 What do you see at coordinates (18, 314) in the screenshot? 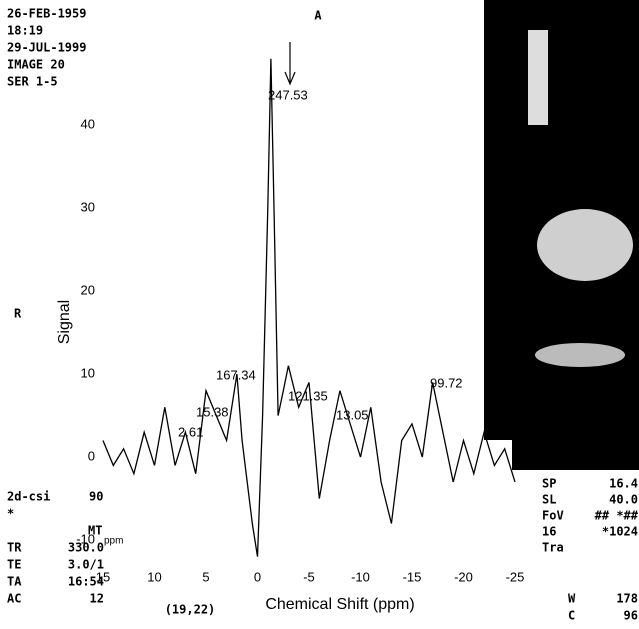
I see `orientation-left: R` at bounding box center [18, 314].